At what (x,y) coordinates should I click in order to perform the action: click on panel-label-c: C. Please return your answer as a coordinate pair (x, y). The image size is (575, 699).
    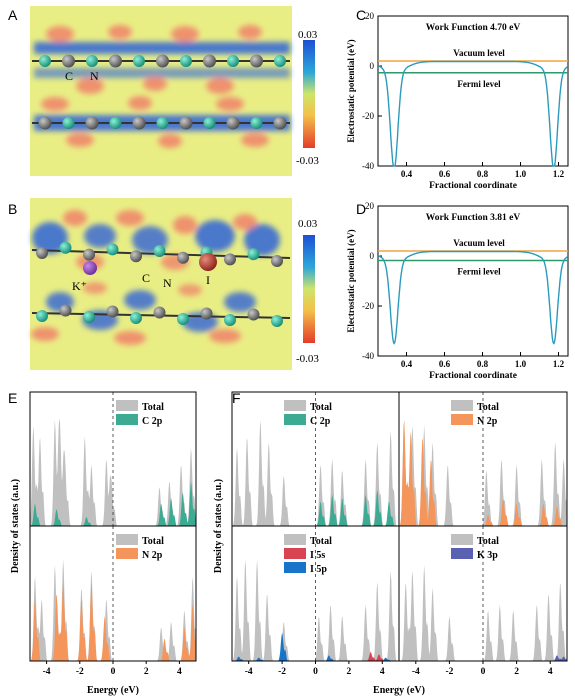
    Looking at the image, I should click on (361, 15).